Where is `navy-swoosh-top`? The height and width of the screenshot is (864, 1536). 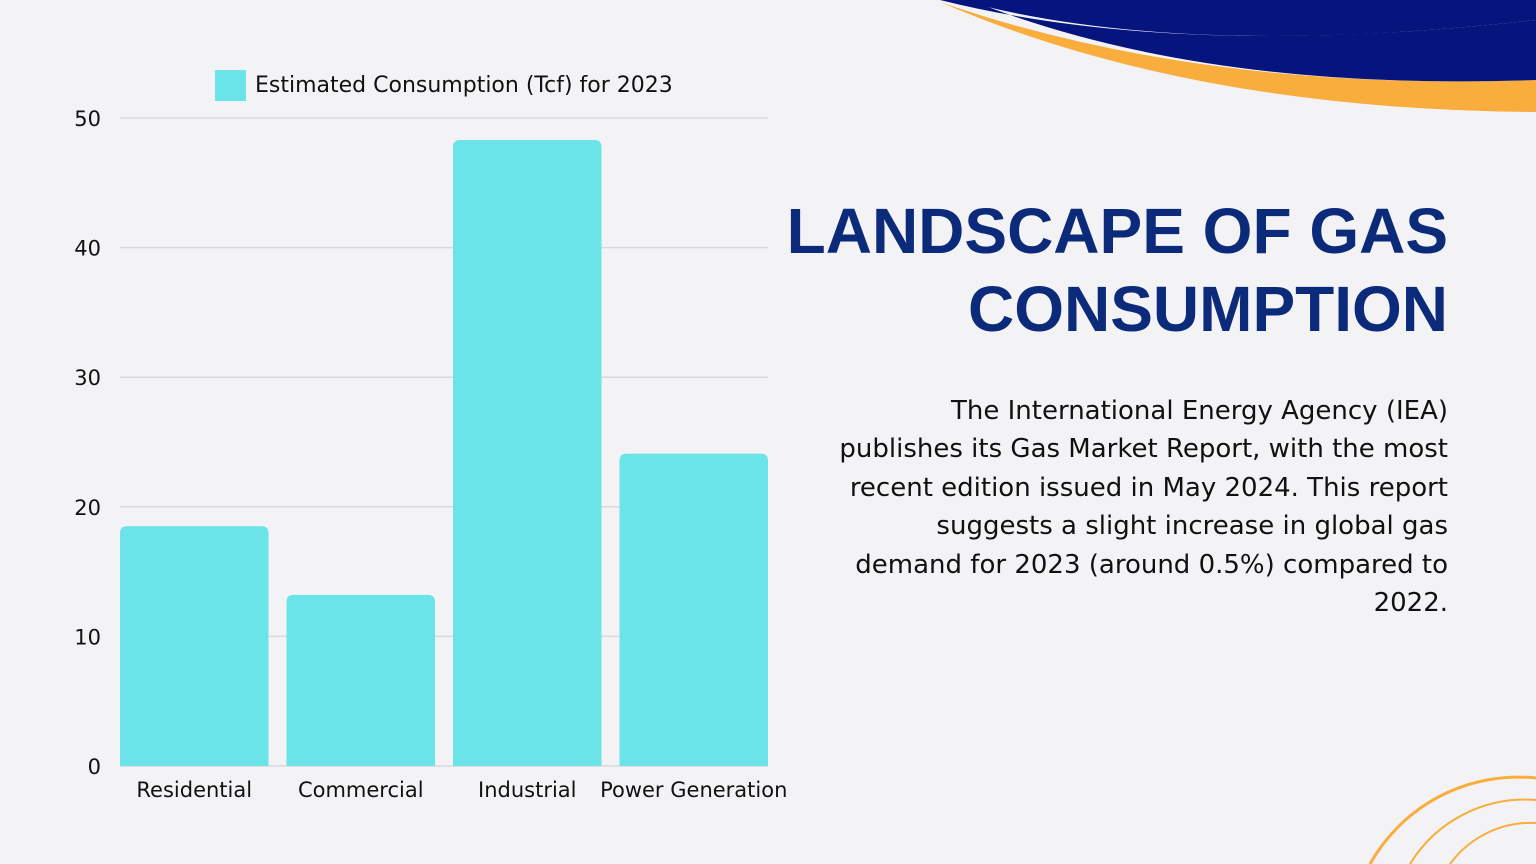 navy-swoosh-top is located at coordinates (1248, 18).